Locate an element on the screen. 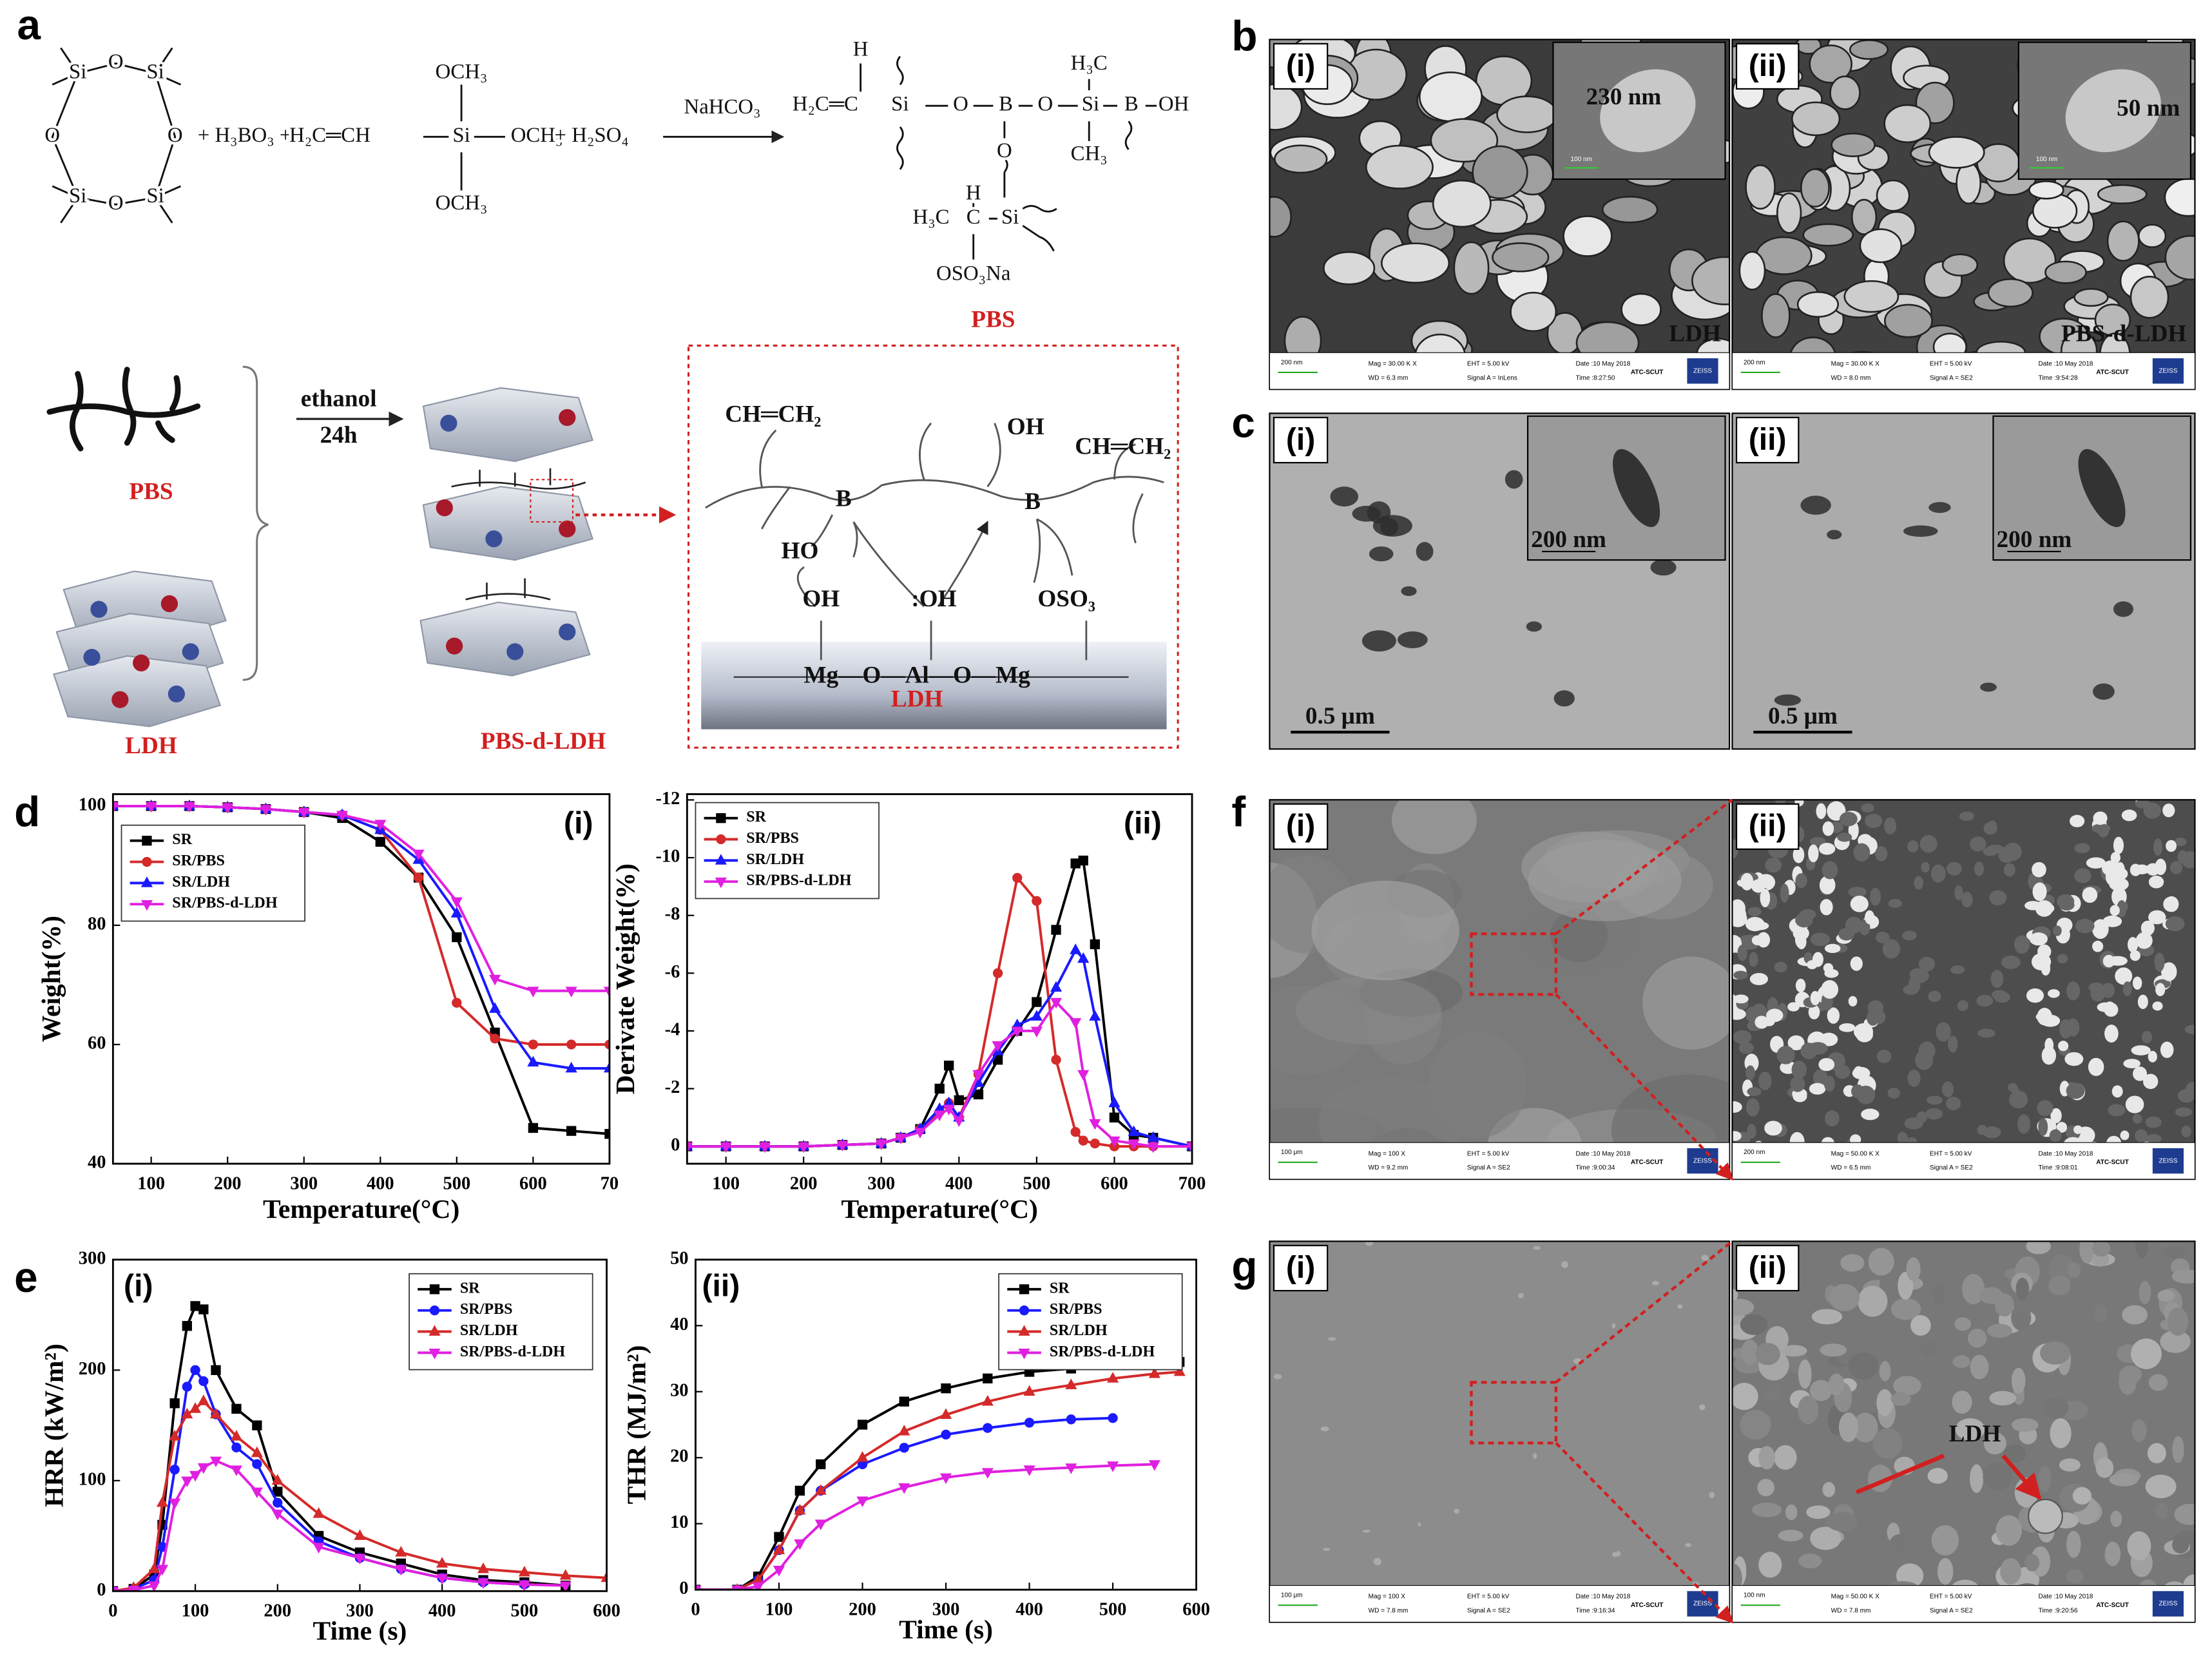 The image size is (2212, 1656). x-tick-label: 300 is located at coordinates (881, 1183).